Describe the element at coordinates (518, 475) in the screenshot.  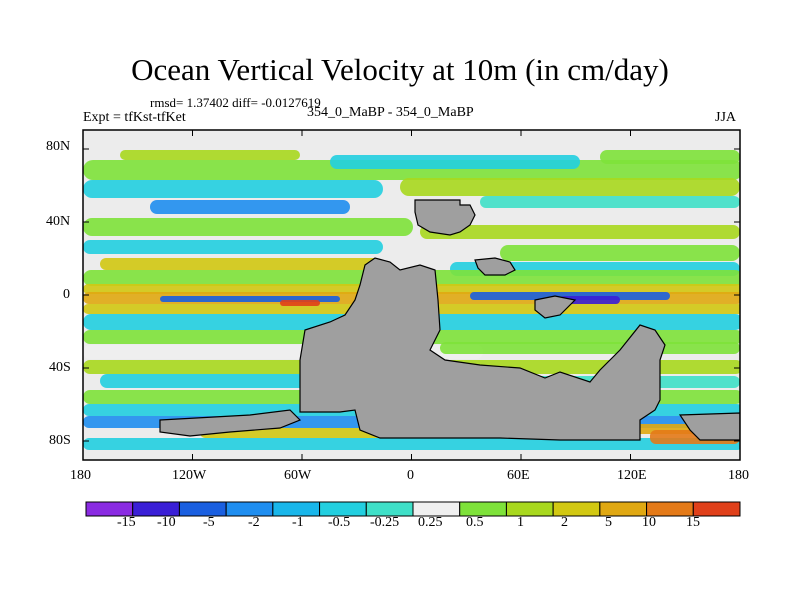
I see `x-tick-60e: 60E` at that location.